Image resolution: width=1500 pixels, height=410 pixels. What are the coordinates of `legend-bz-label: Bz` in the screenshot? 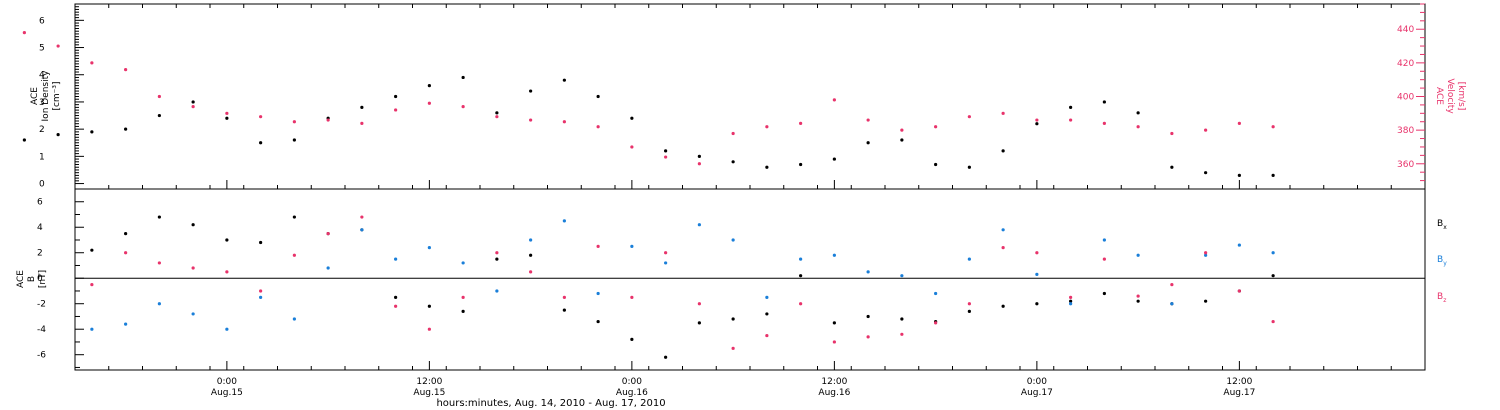 It's located at (1441, 298).